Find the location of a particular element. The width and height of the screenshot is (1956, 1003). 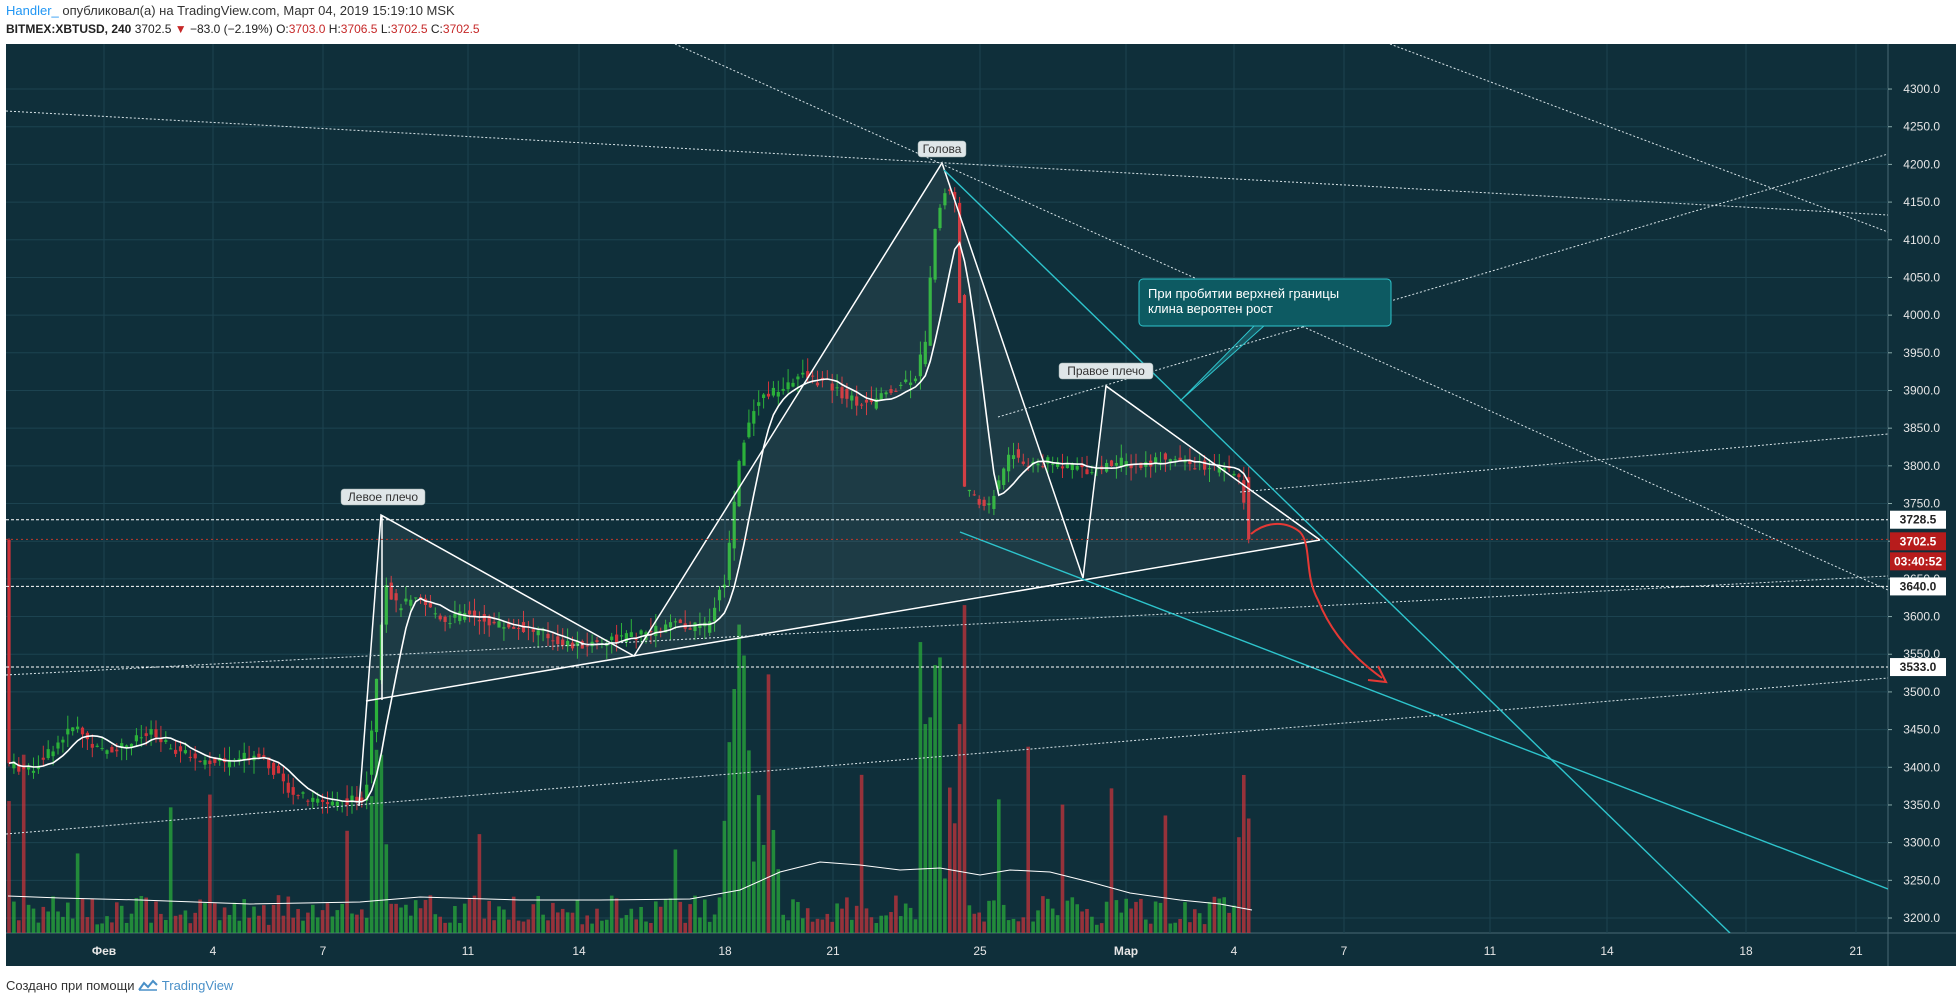

callout-text-line2: клина вероятен рост is located at coordinates (1210, 308).